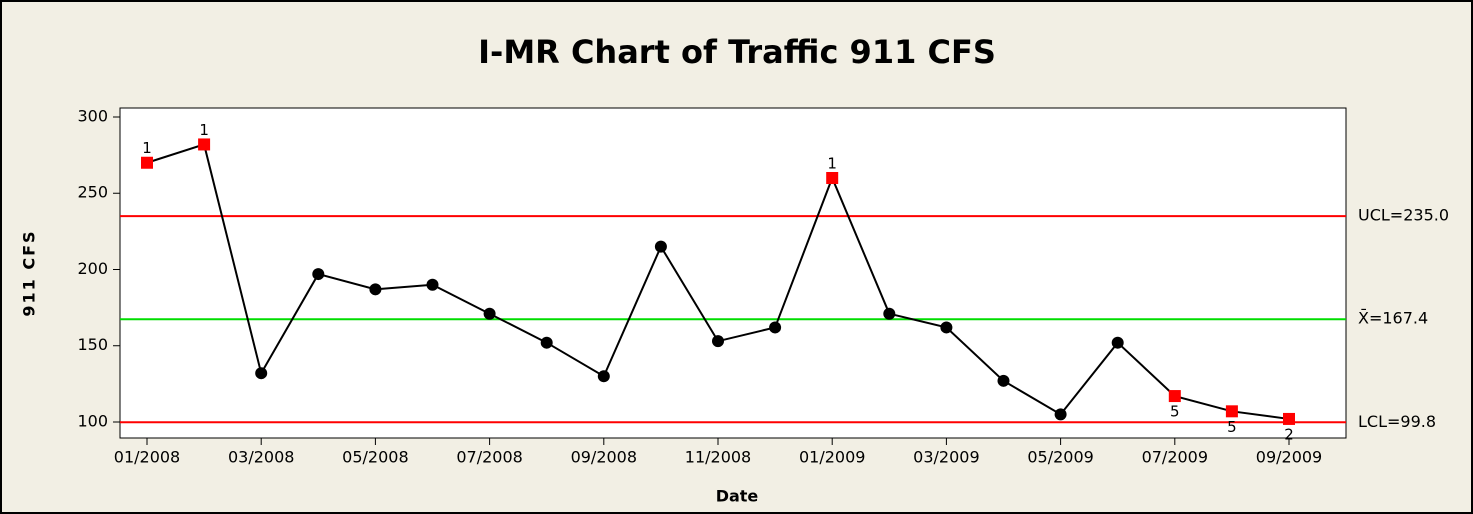  What do you see at coordinates (1397, 421) in the screenshot?
I see `control-limit-label: LCL=99.8` at bounding box center [1397, 421].